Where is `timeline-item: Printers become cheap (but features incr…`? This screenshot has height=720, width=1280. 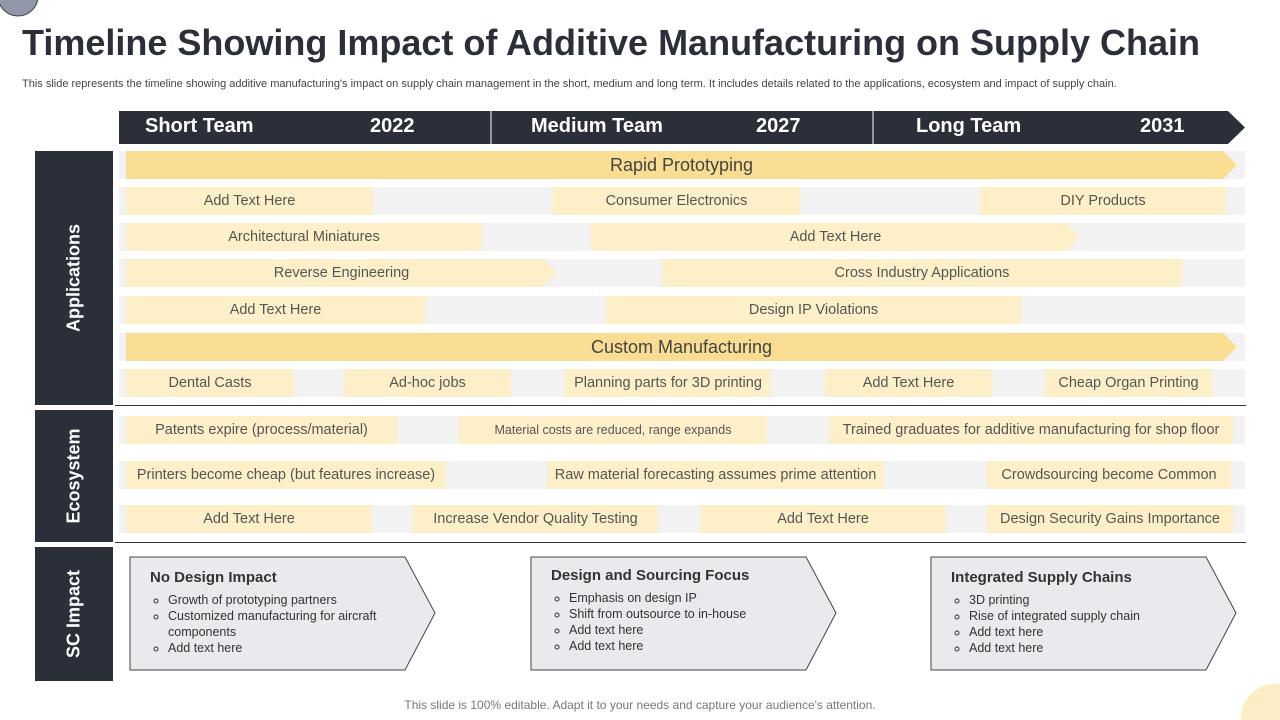 timeline-item: Printers become cheap (but features incr… is located at coordinates (286, 475).